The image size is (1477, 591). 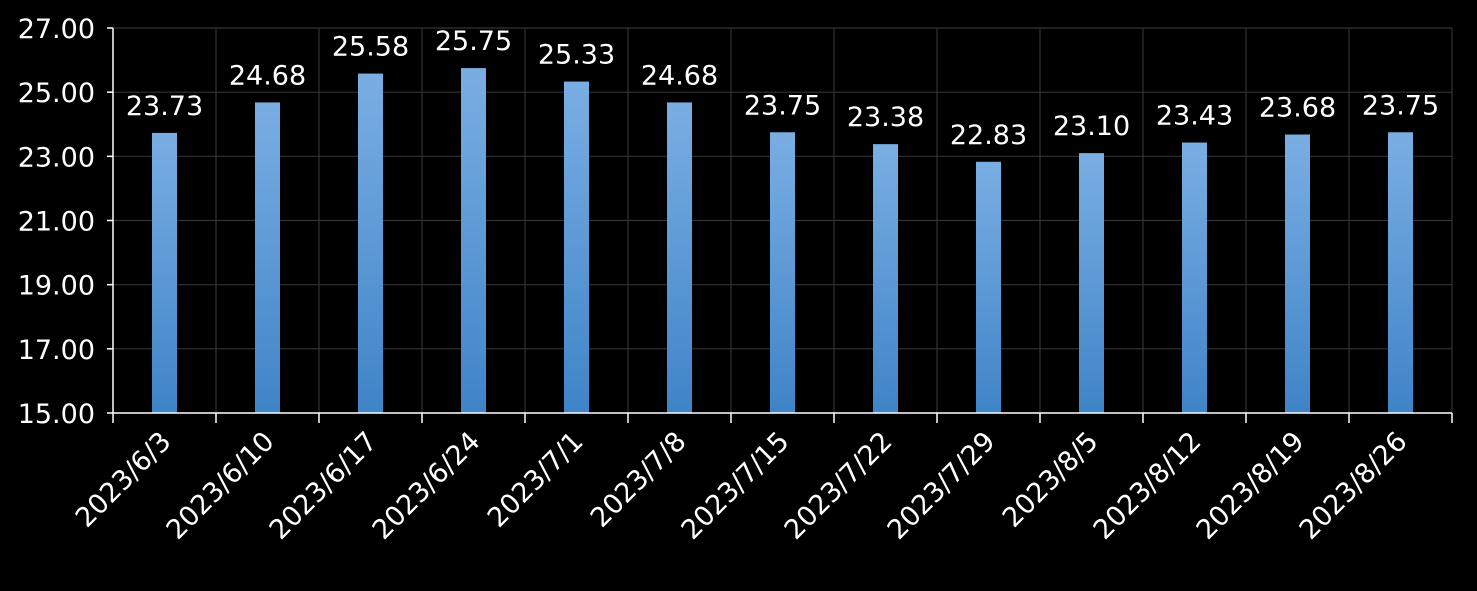 What do you see at coordinates (942, 486) in the screenshot?
I see `x-tick-label: 2023/7/29` at bounding box center [942, 486].